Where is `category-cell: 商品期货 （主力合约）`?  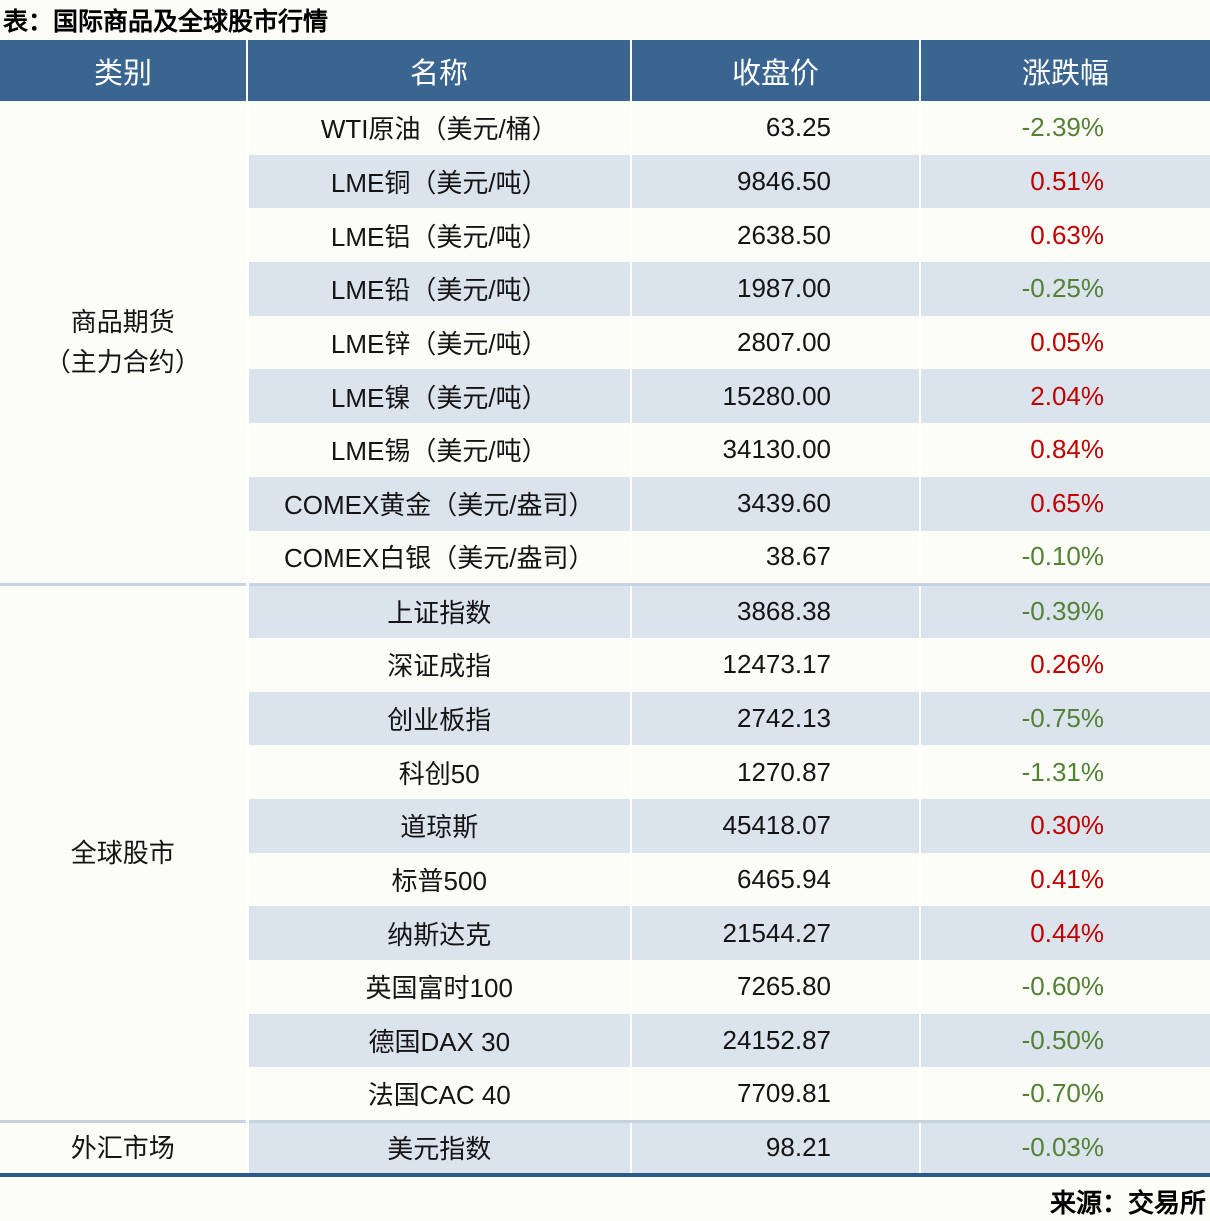 category-cell: 商品期货 （主力合约） is located at coordinates (124, 343).